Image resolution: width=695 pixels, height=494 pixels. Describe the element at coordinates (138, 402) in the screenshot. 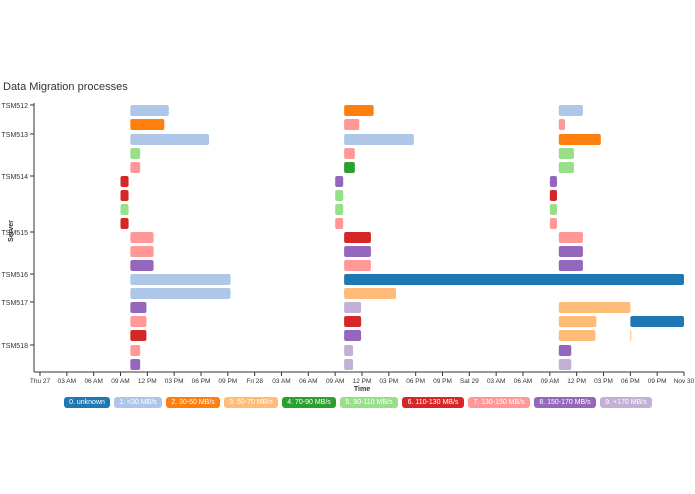

I see `legend-item: 1. <30 MB/s` at that location.